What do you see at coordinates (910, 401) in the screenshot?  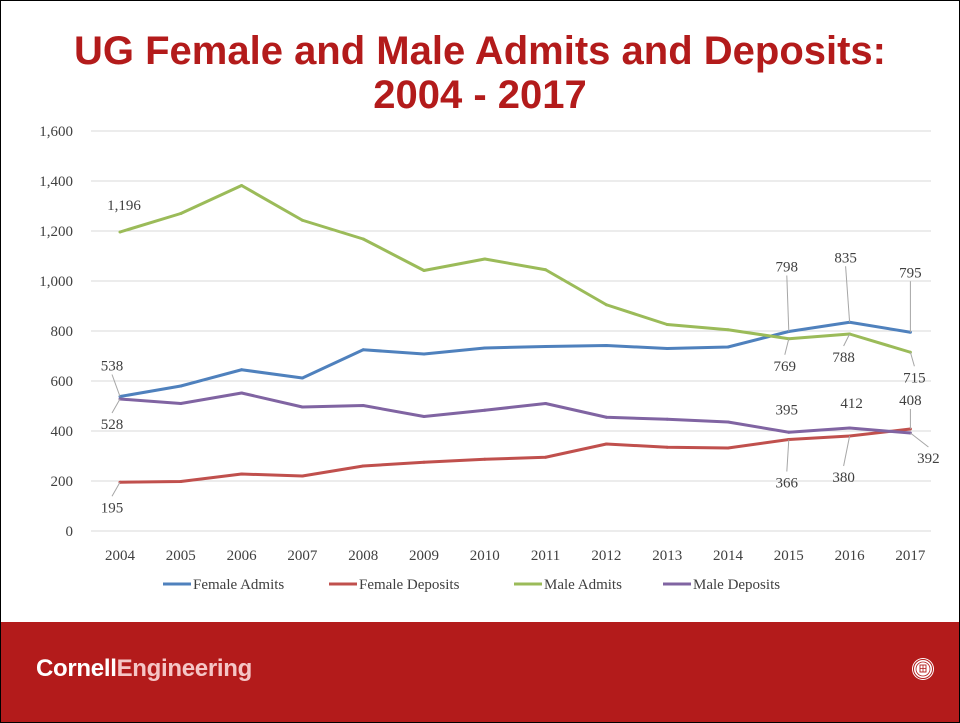 I see `data-label: 408` at bounding box center [910, 401].